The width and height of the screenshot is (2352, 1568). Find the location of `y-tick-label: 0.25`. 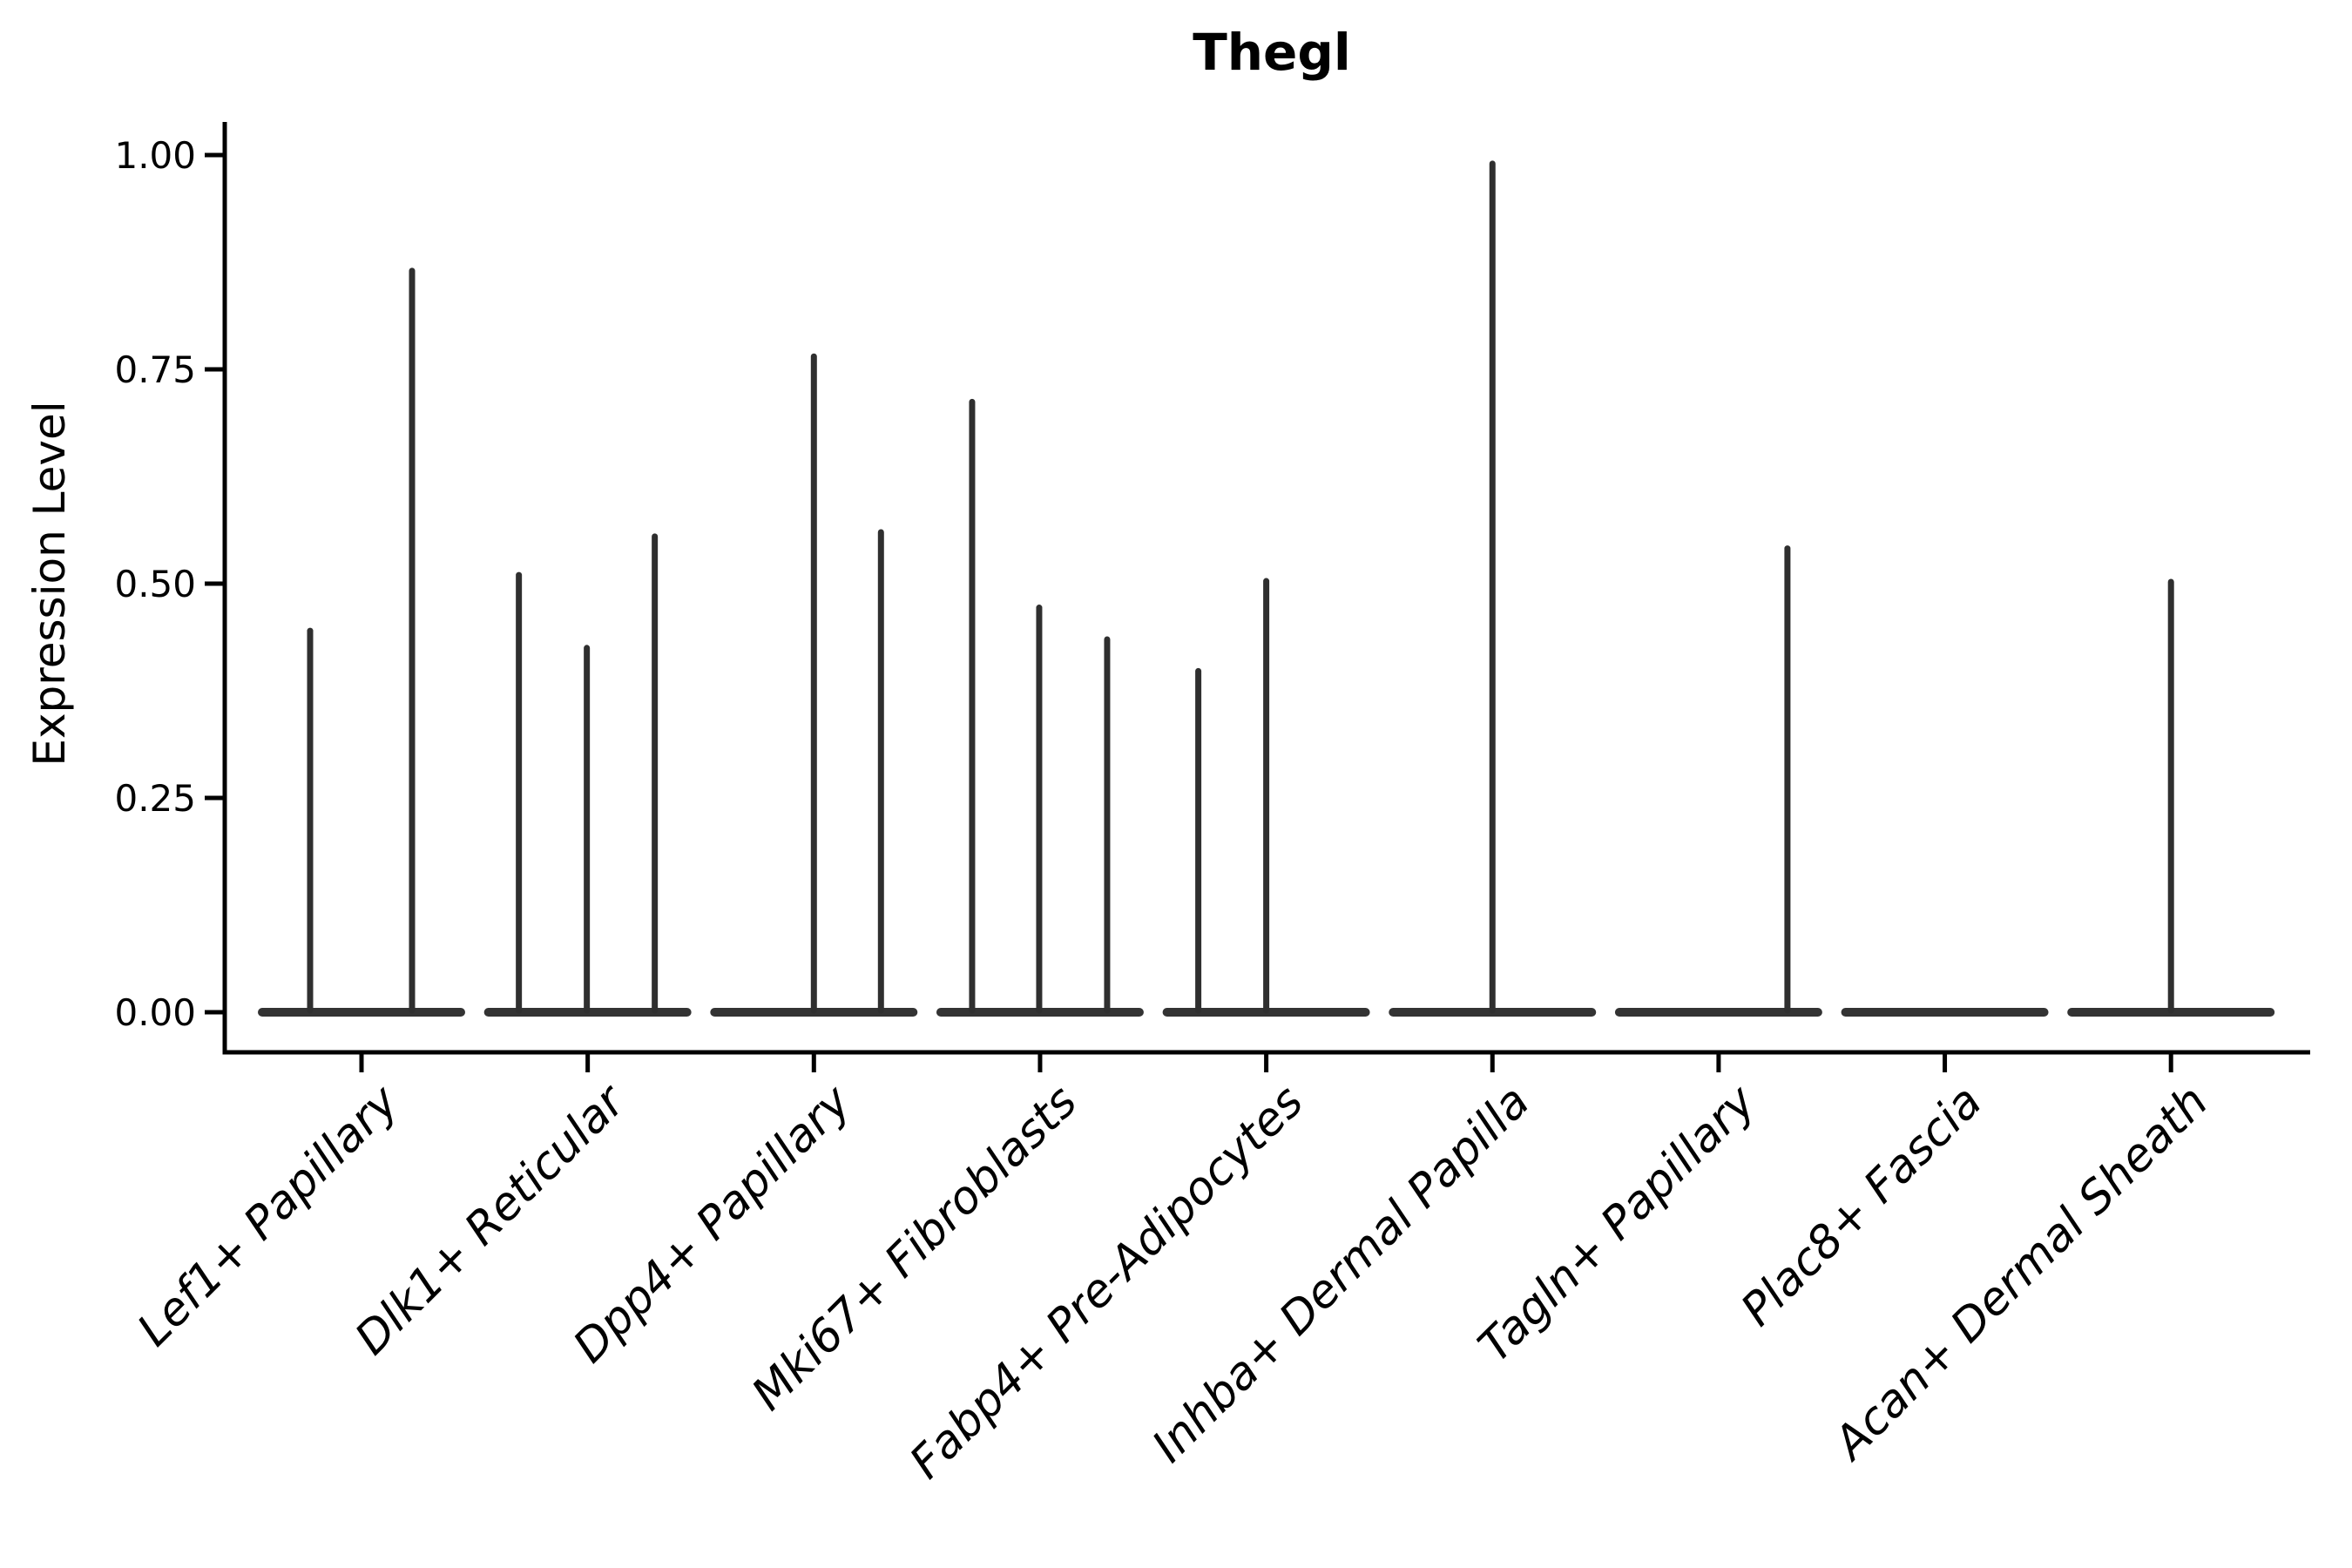

y-tick-label: 0.25 is located at coordinates (155, 798).